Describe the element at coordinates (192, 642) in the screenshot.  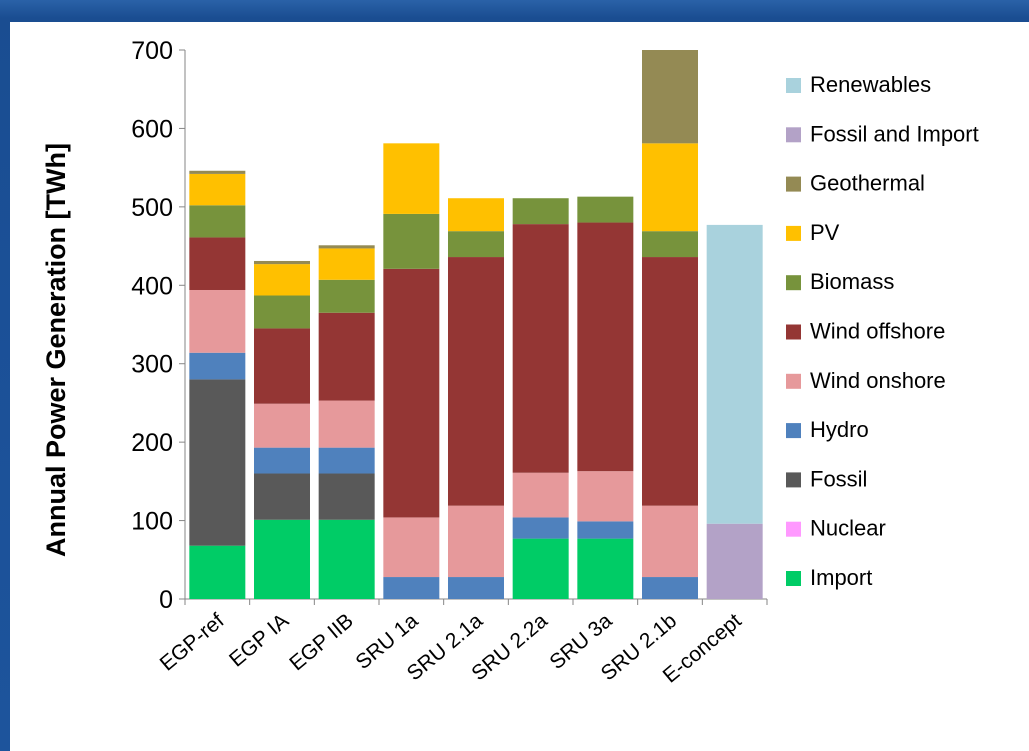
I see `x-tick-label: EGP-ref` at that location.